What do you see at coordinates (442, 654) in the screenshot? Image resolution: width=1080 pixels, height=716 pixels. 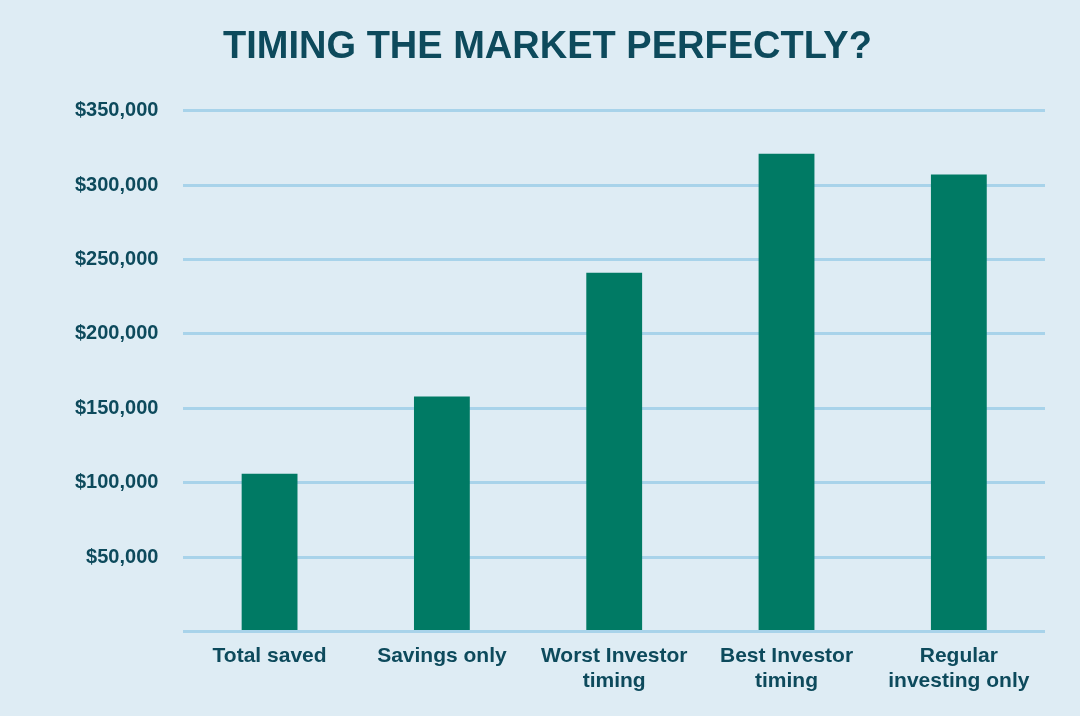 I see `x-tick-label: Savings only` at bounding box center [442, 654].